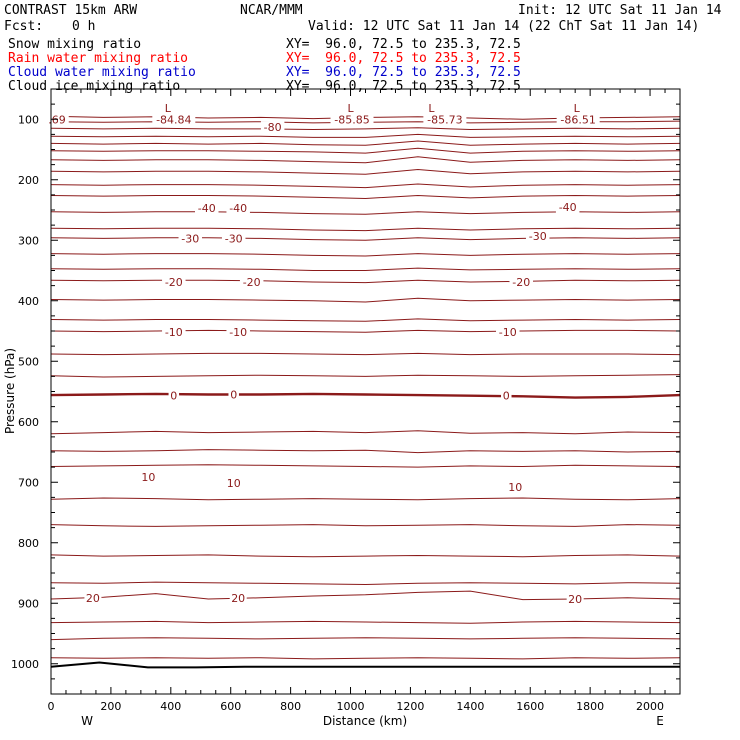  I want to click on contour-label: -85.73, so click(444, 119).